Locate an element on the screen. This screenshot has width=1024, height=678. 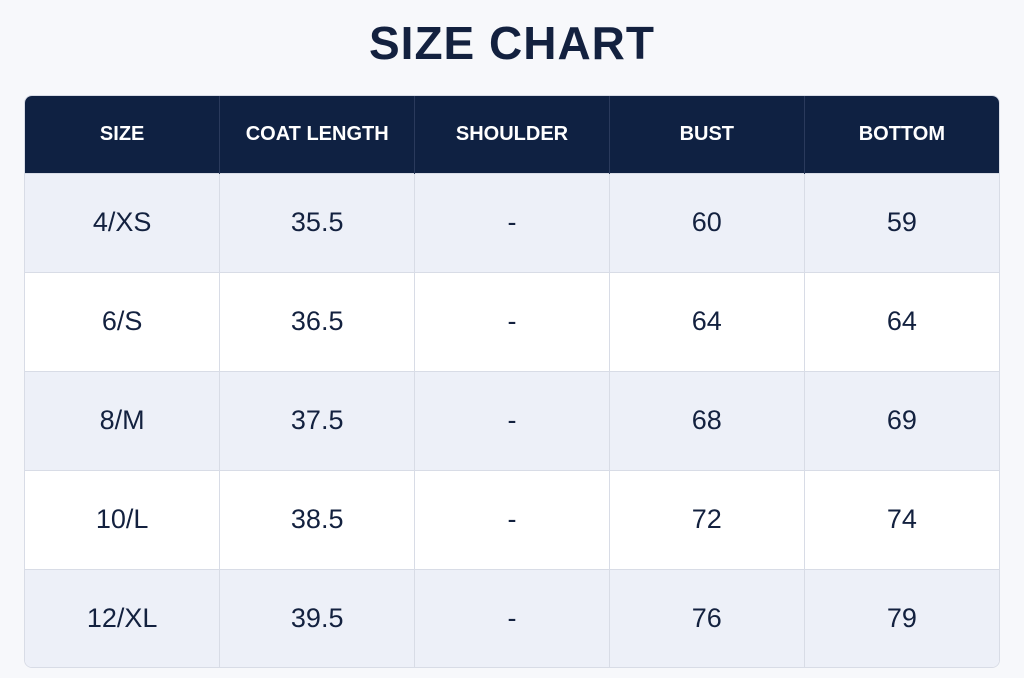
table-cell: 12/XL is located at coordinates (122, 617).